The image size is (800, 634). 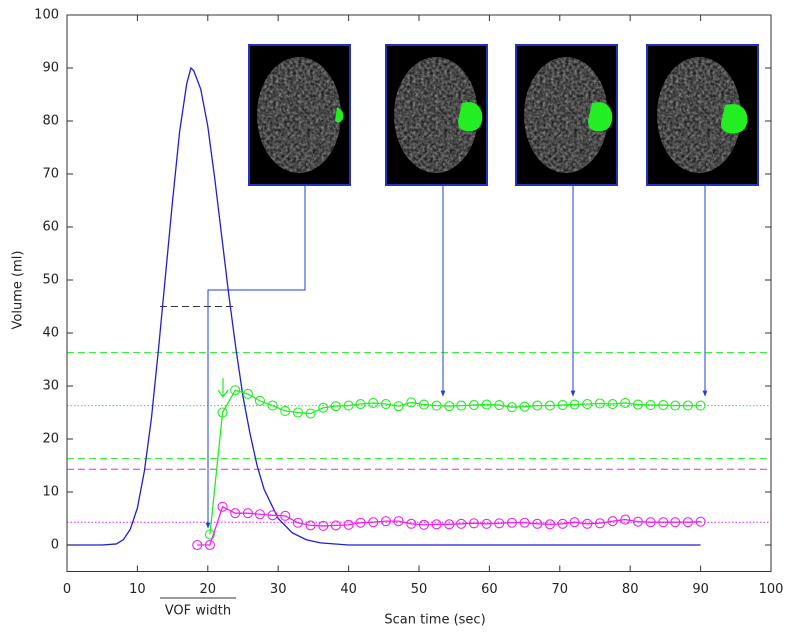 I want to click on x-tick-label: 80, so click(x=630, y=589).